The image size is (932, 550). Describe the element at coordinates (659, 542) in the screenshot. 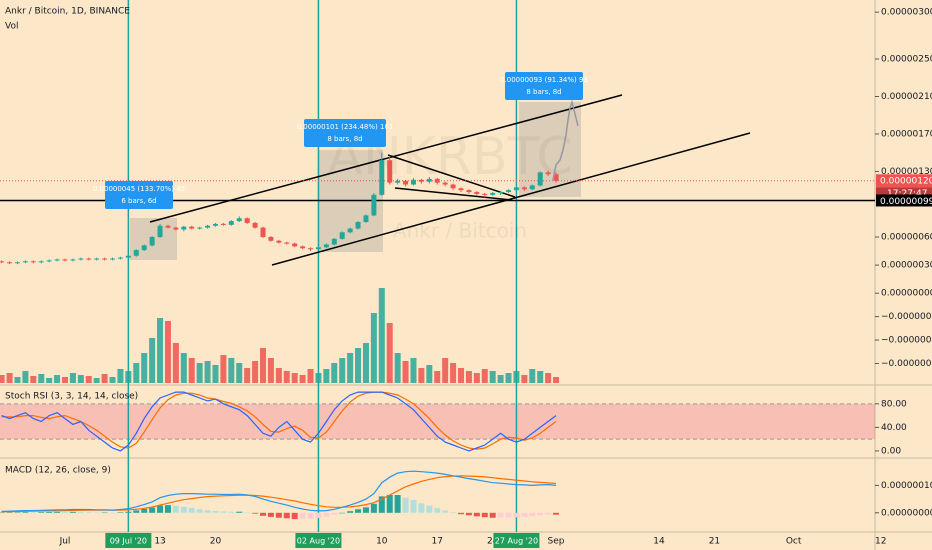

I see `x-tick-label: 14` at that location.